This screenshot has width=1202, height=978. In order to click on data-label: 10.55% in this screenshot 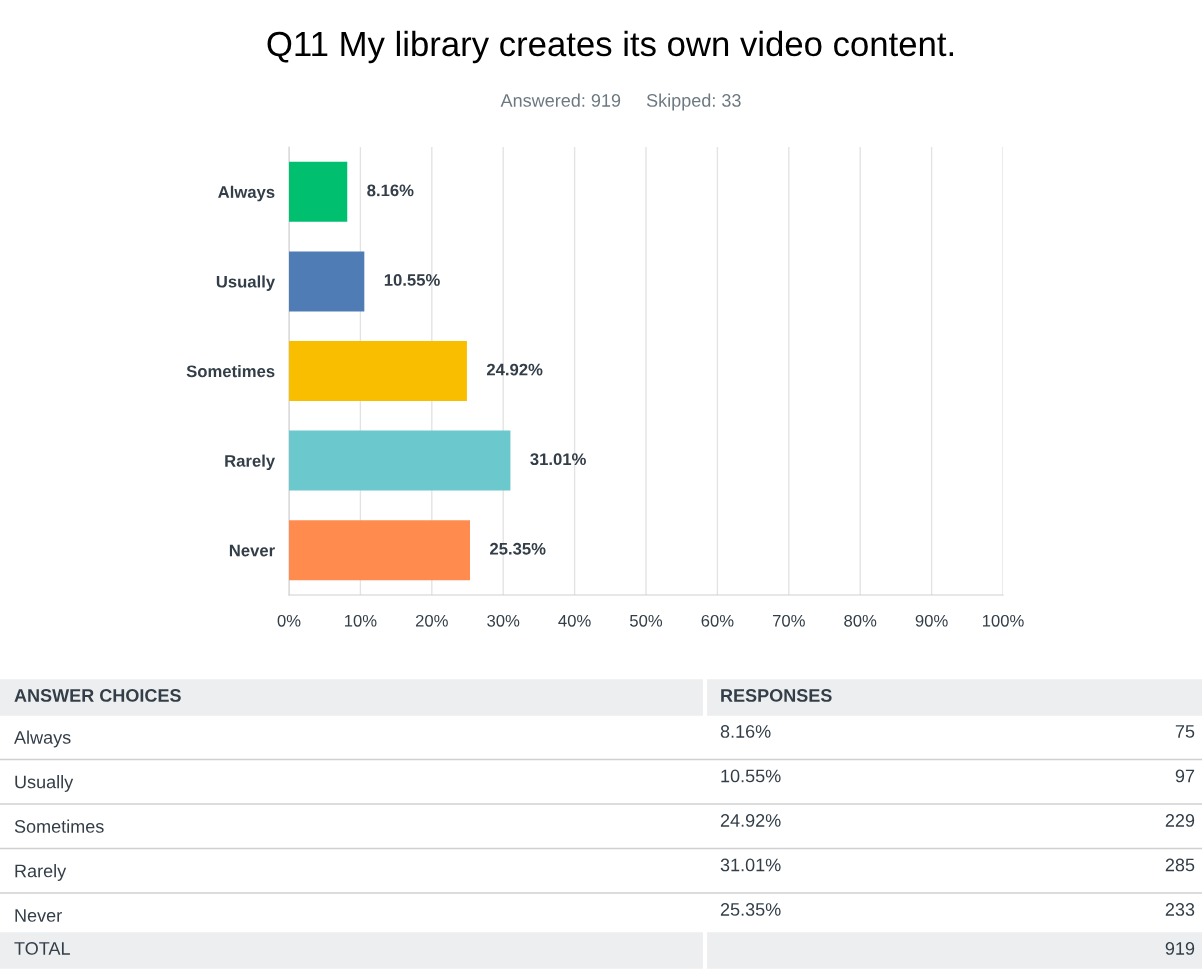, I will do `click(412, 280)`.